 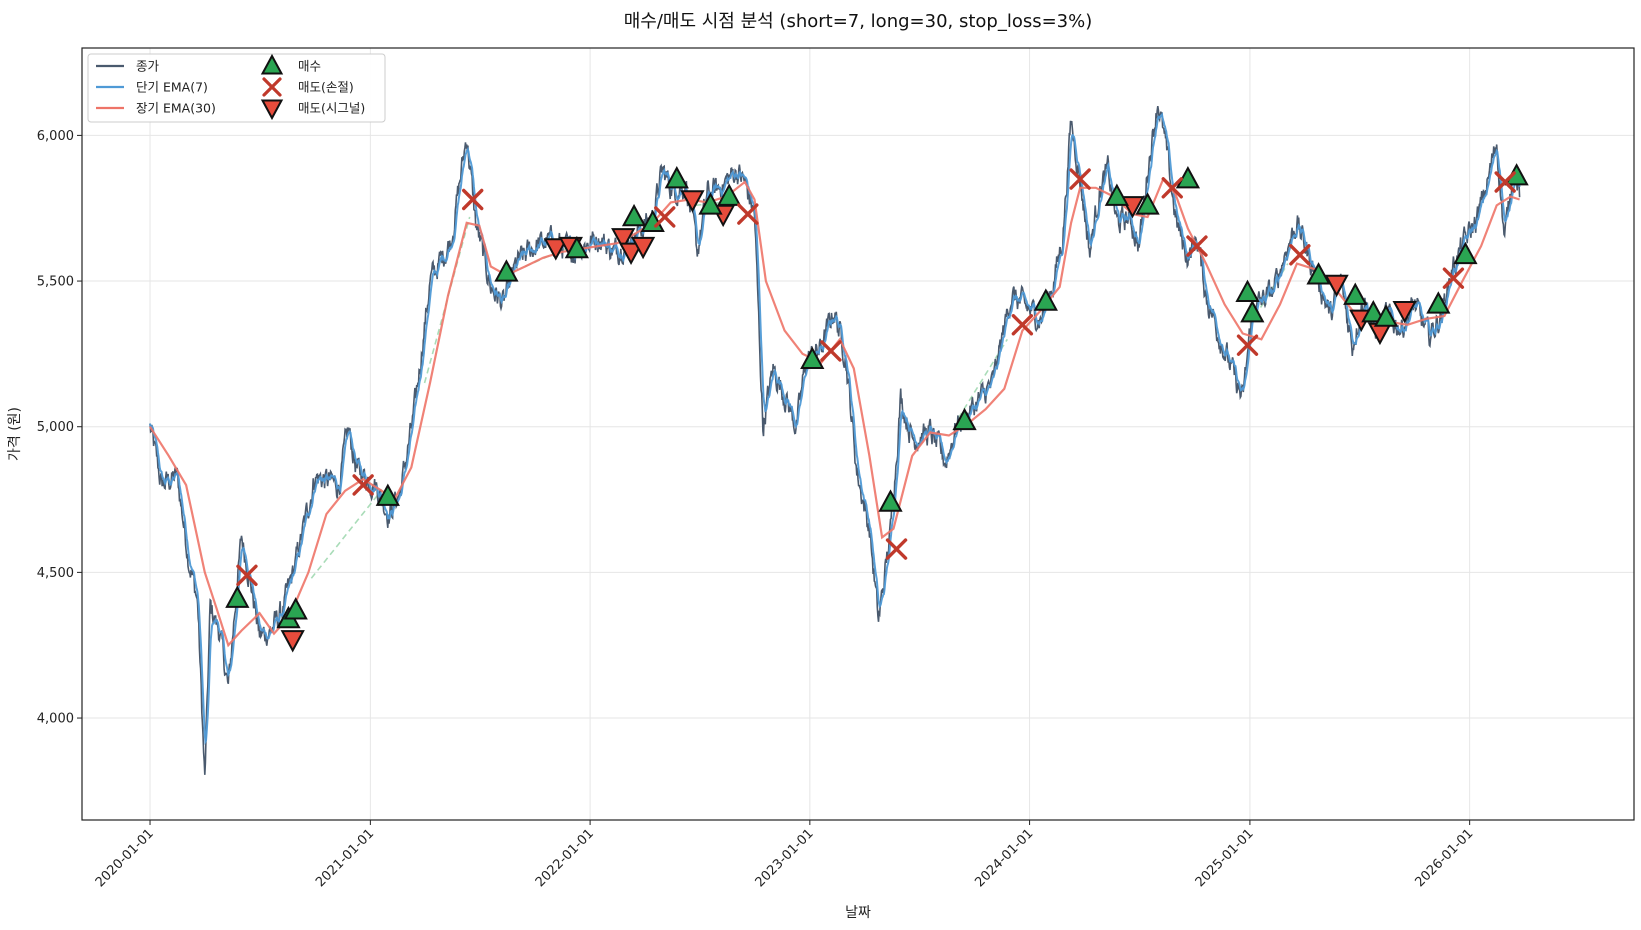 I want to click on legend-item-ema_short: 단기 EMA(7), so click(x=152, y=87).